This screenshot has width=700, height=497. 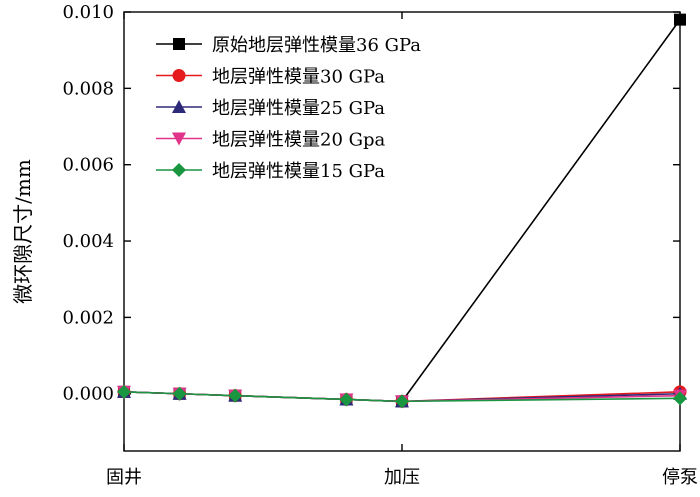 I want to click on legend-label: 原始地层弹性模量36 GPa, so click(x=316, y=45).